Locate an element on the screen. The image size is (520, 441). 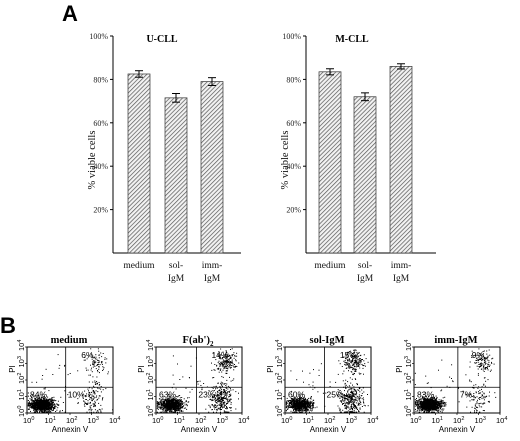
x-tick-label: 10¹ is located at coordinates (308, 420).